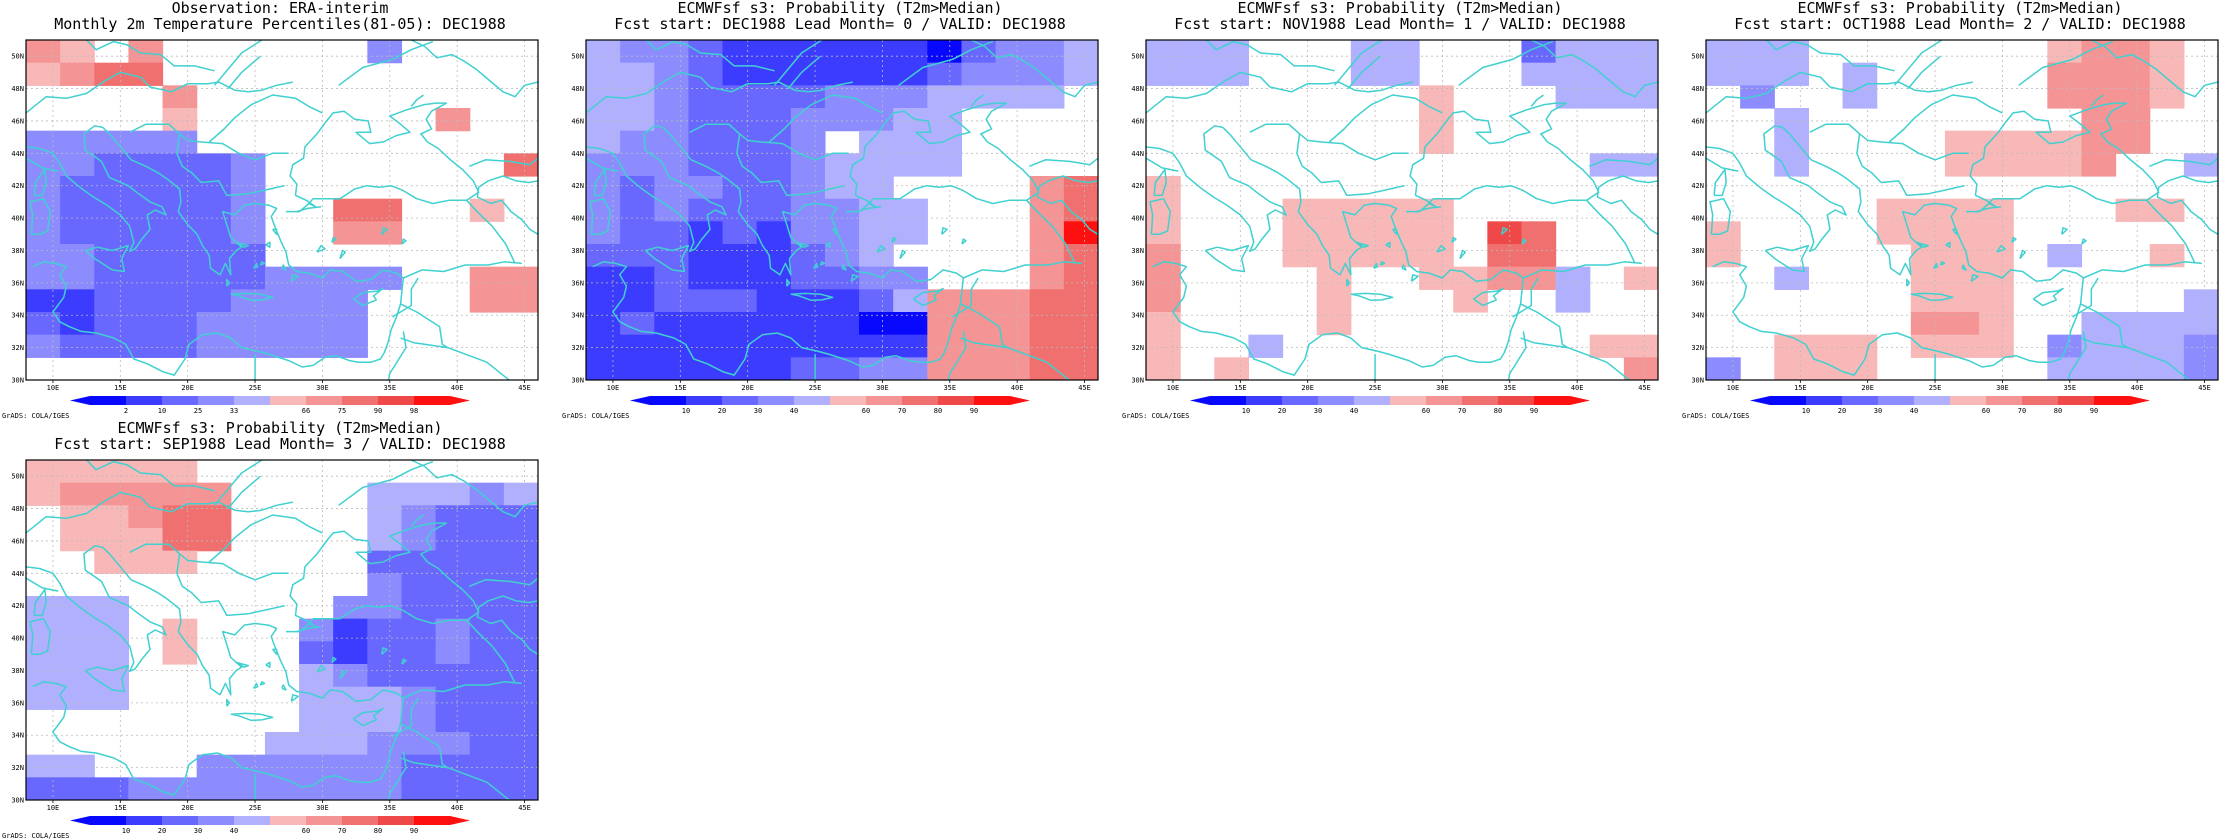 The width and height of the screenshot is (2240, 840). I want to click on colorbar-label: 80, so click(938, 411).